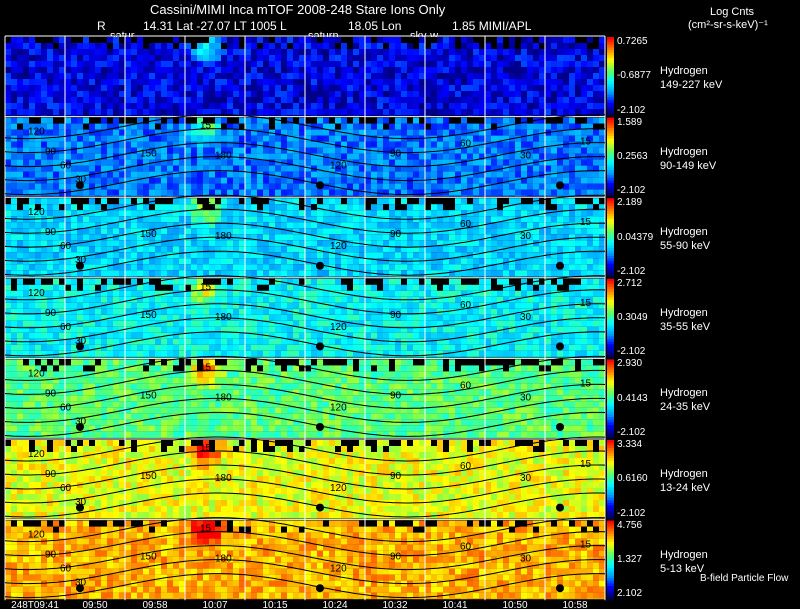  I want to click on colorbar-mid: 0.2563, so click(632, 156).